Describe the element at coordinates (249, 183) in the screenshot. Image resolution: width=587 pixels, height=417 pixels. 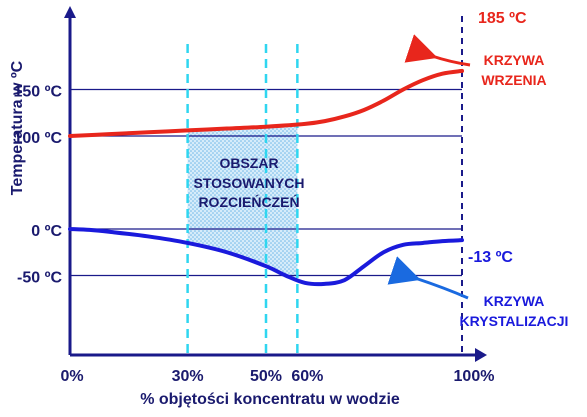
I see `region-label-line-2: STOSOWANYCH` at that location.